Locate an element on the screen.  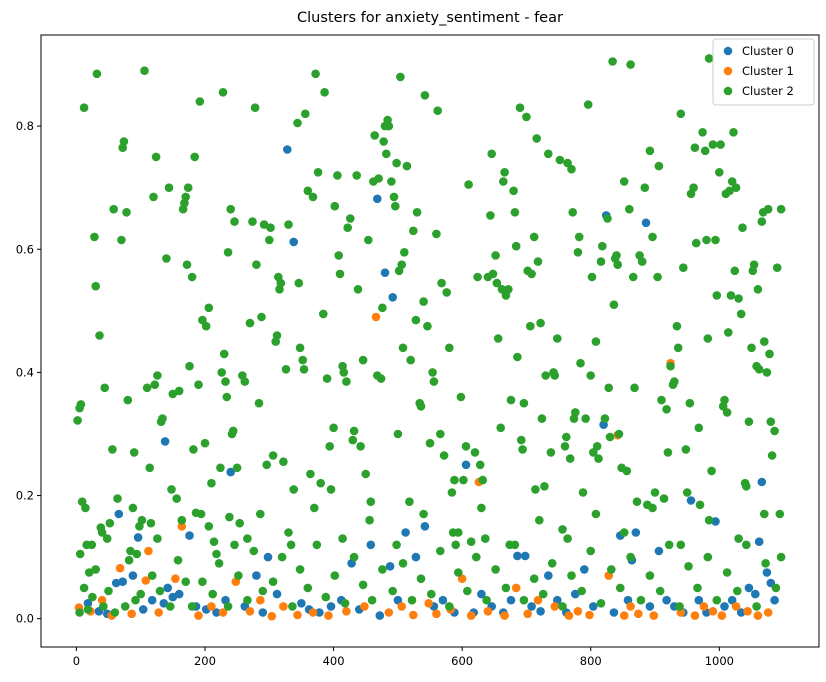
y-tick-label: 0.0 is located at coordinates (25, 619).